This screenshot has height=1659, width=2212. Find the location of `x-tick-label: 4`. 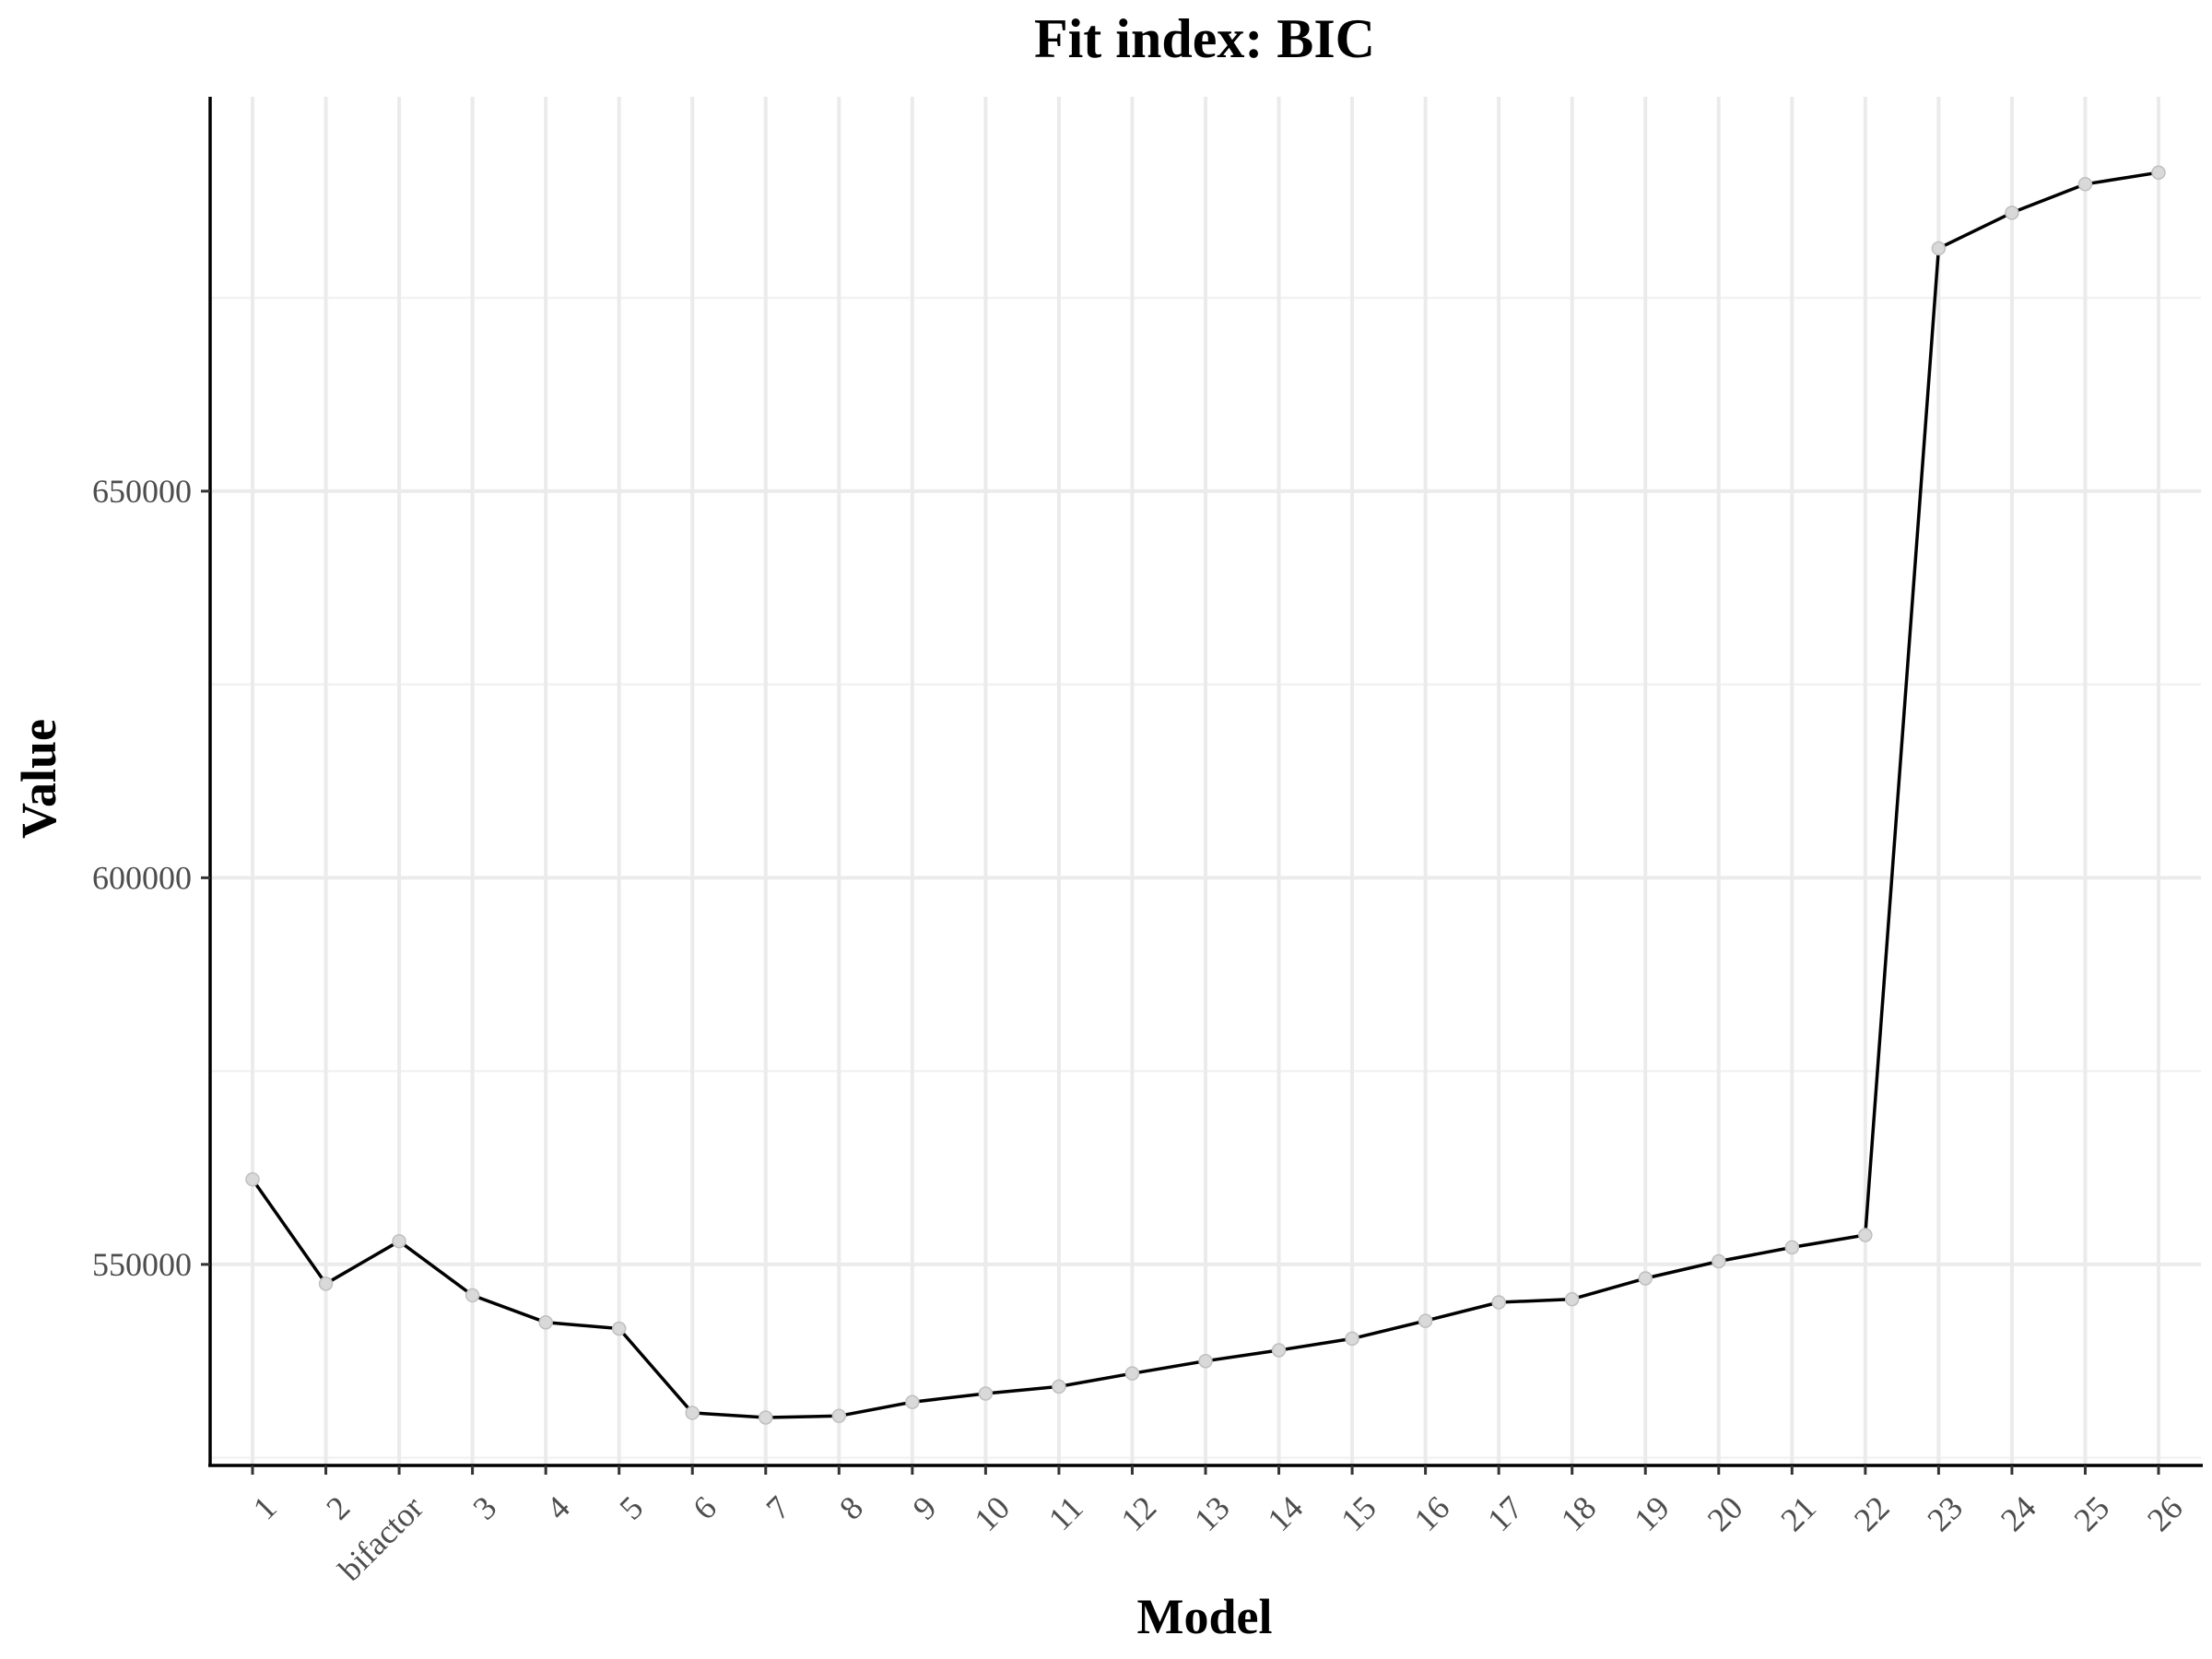

x-tick-label: 4 is located at coordinates (558, 1507).